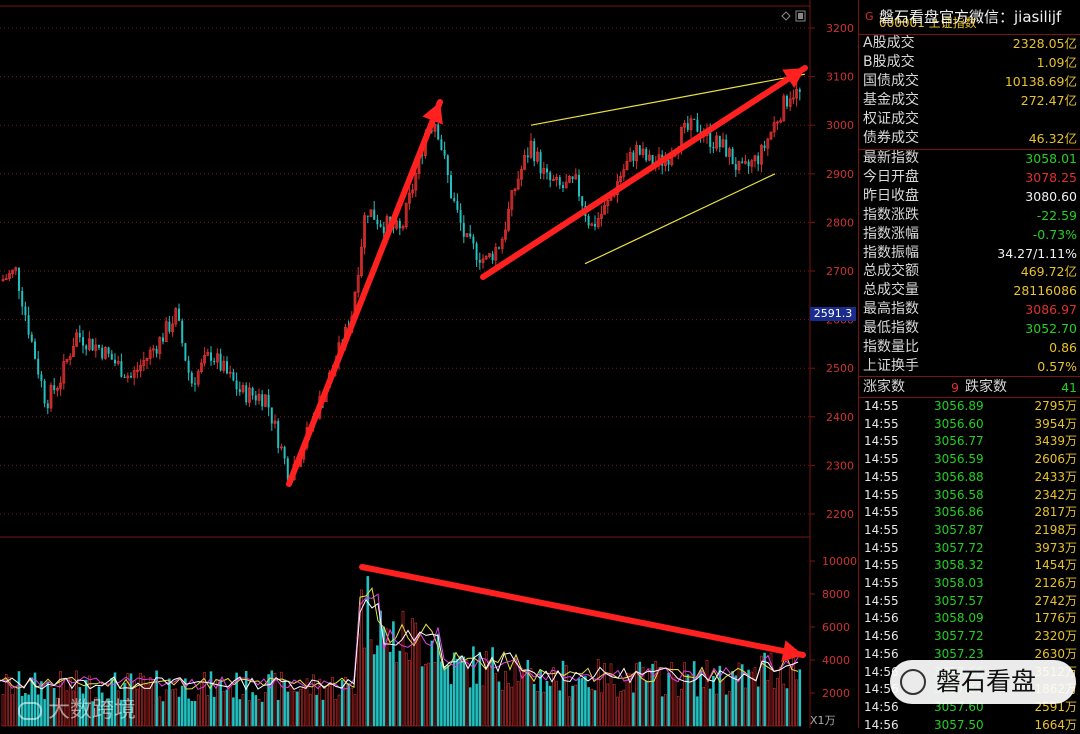  Describe the element at coordinates (881, 406) in the screenshot. I see `tick-time: 14:55` at that location.